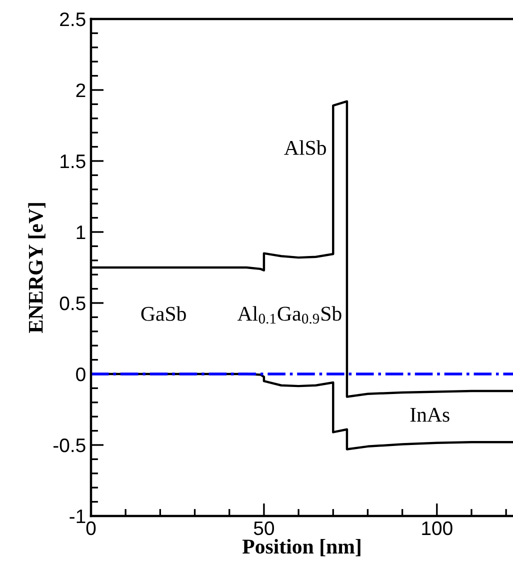  What do you see at coordinates (264, 528) in the screenshot?
I see `x-tick-label: 50` at bounding box center [264, 528].